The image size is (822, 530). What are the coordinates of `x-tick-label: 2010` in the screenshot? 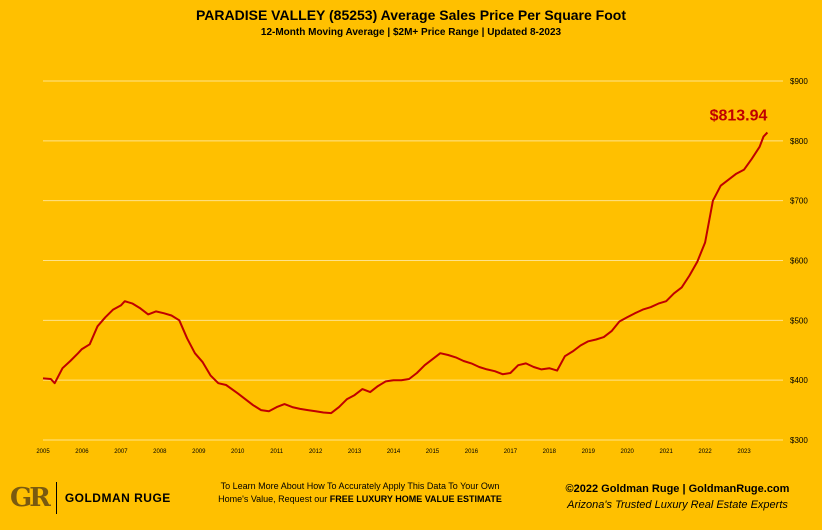 It's located at (238, 452).